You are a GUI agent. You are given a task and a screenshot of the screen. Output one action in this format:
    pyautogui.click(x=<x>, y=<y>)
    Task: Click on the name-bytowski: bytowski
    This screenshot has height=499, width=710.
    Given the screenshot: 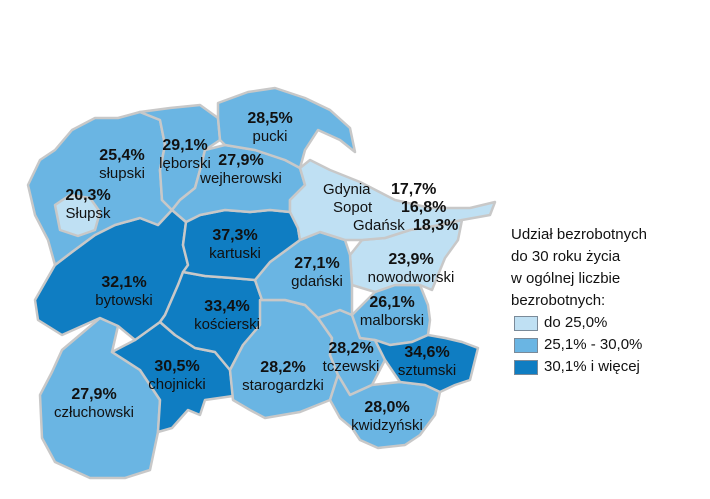 What is the action you would take?
    pyautogui.click(x=124, y=300)
    